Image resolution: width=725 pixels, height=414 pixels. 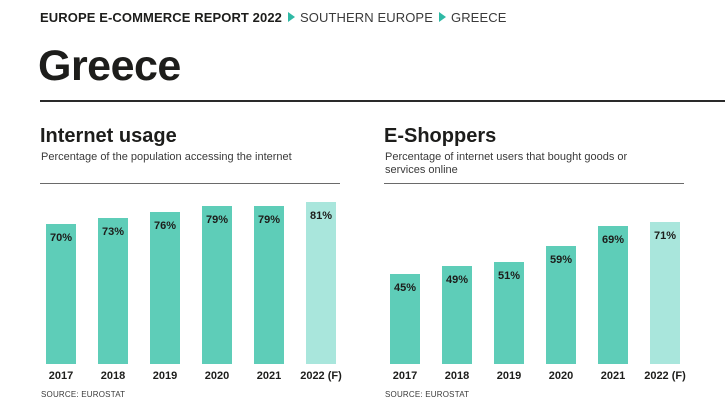 I want to click on e-shoppers-source: SOURCE: EUROSTAT, so click(x=427, y=394).